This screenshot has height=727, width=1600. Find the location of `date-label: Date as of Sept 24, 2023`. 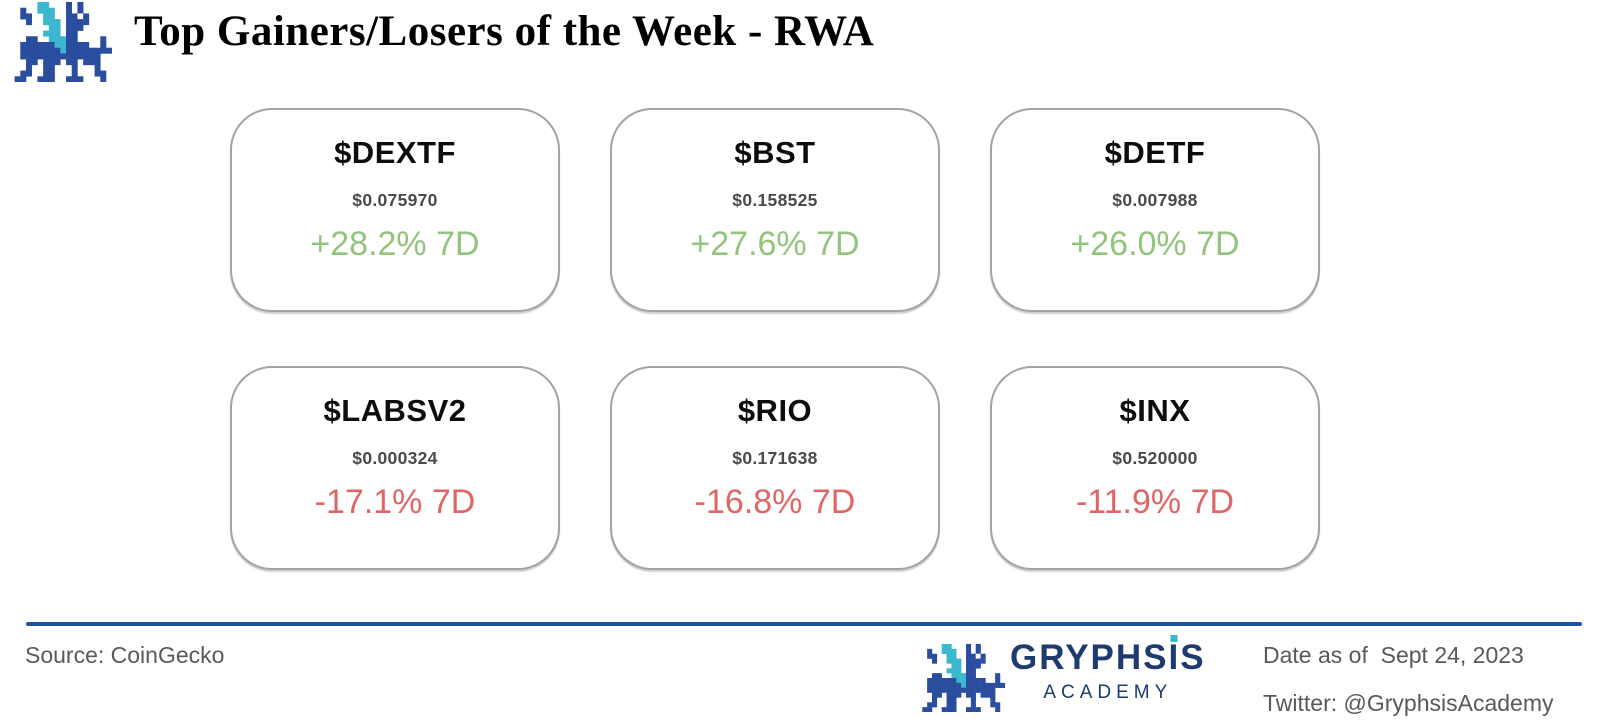

date-label: Date as of Sept 24, 2023 is located at coordinates (1393, 655).